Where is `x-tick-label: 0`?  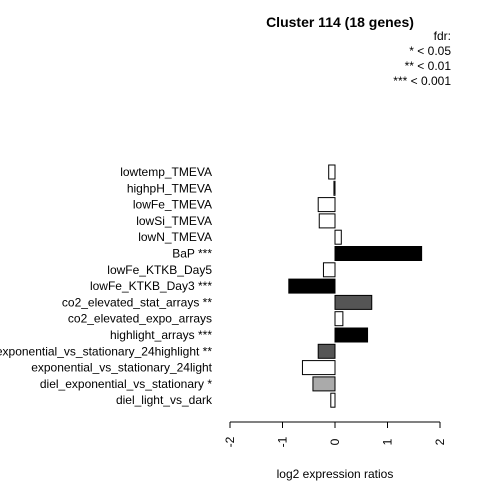 x-tick-label: 0 is located at coordinates (335, 441).